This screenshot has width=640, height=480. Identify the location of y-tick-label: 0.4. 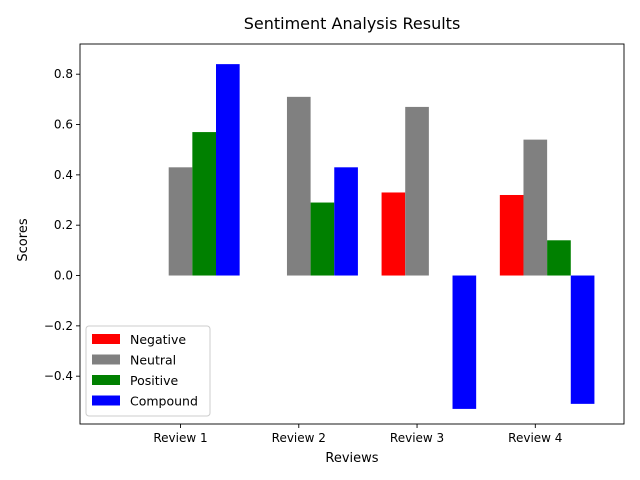
(63, 175).